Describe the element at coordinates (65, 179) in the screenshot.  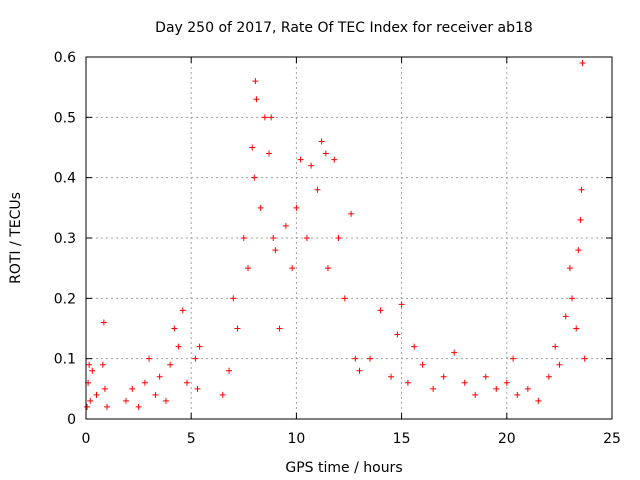
I see `y-tick-label: 0.4` at that location.